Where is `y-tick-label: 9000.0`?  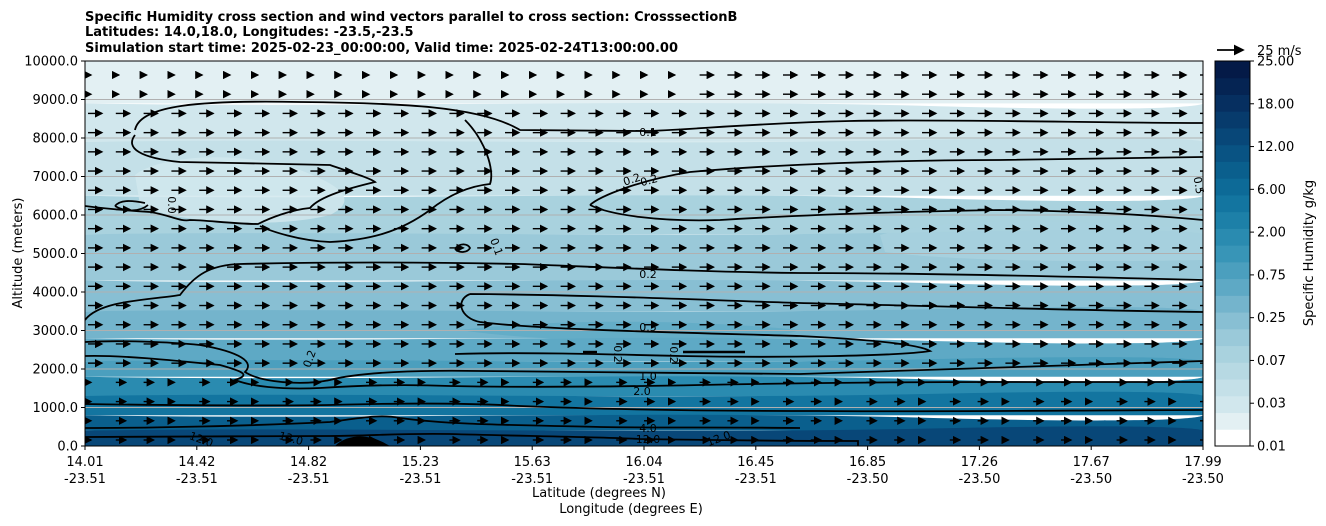 y-tick-label: 9000.0 is located at coordinates (56, 100).